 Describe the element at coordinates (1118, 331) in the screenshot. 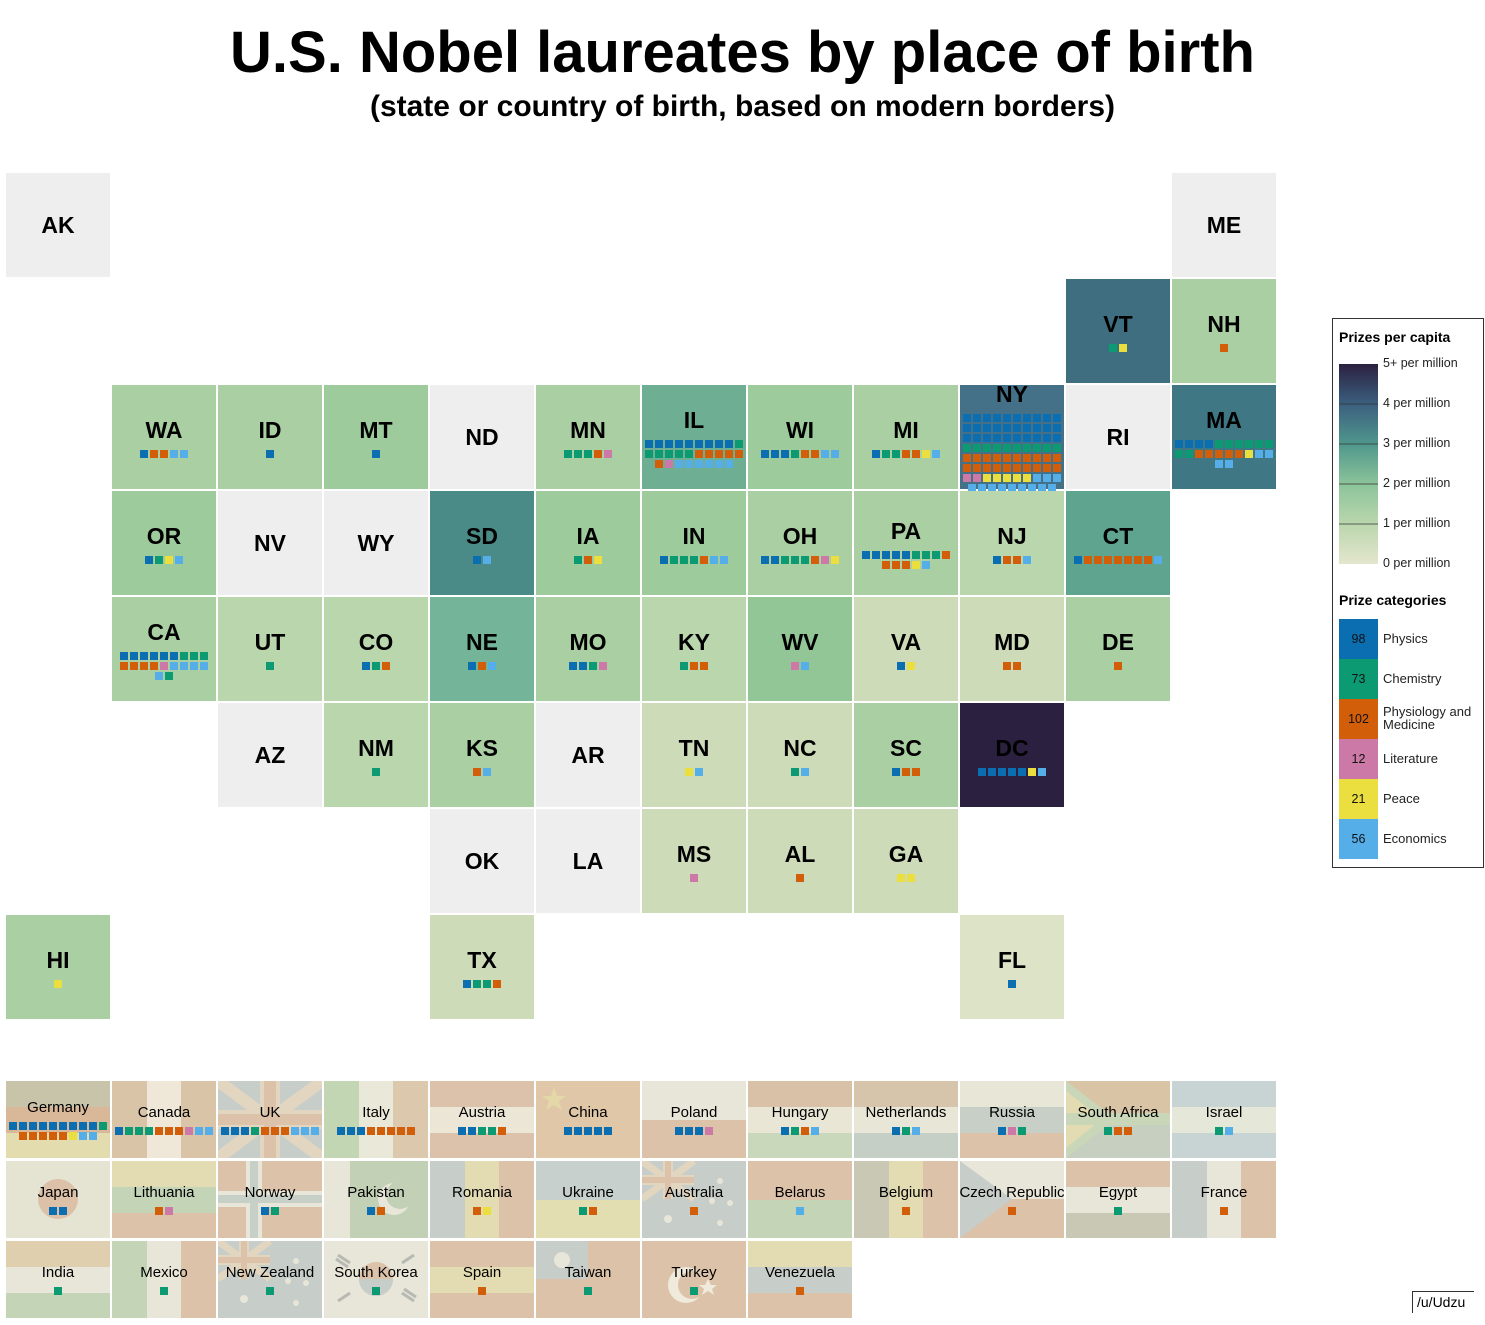

I see `state-tile-vt: VT` at that location.